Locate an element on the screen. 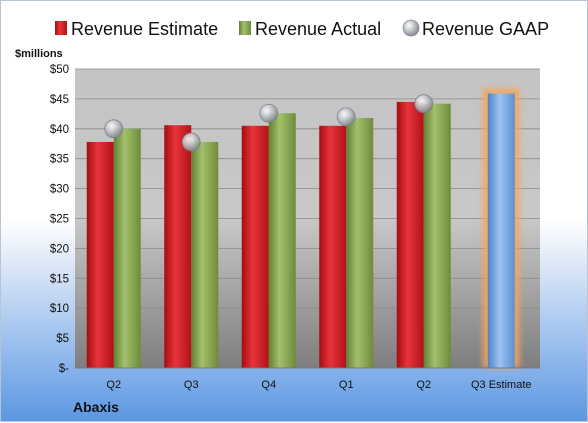 The image size is (588, 423). x-tick-label: Q1 is located at coordinates (346, 385).